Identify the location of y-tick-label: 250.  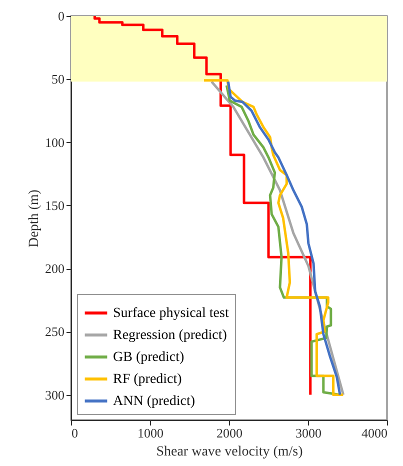
(54, 332).